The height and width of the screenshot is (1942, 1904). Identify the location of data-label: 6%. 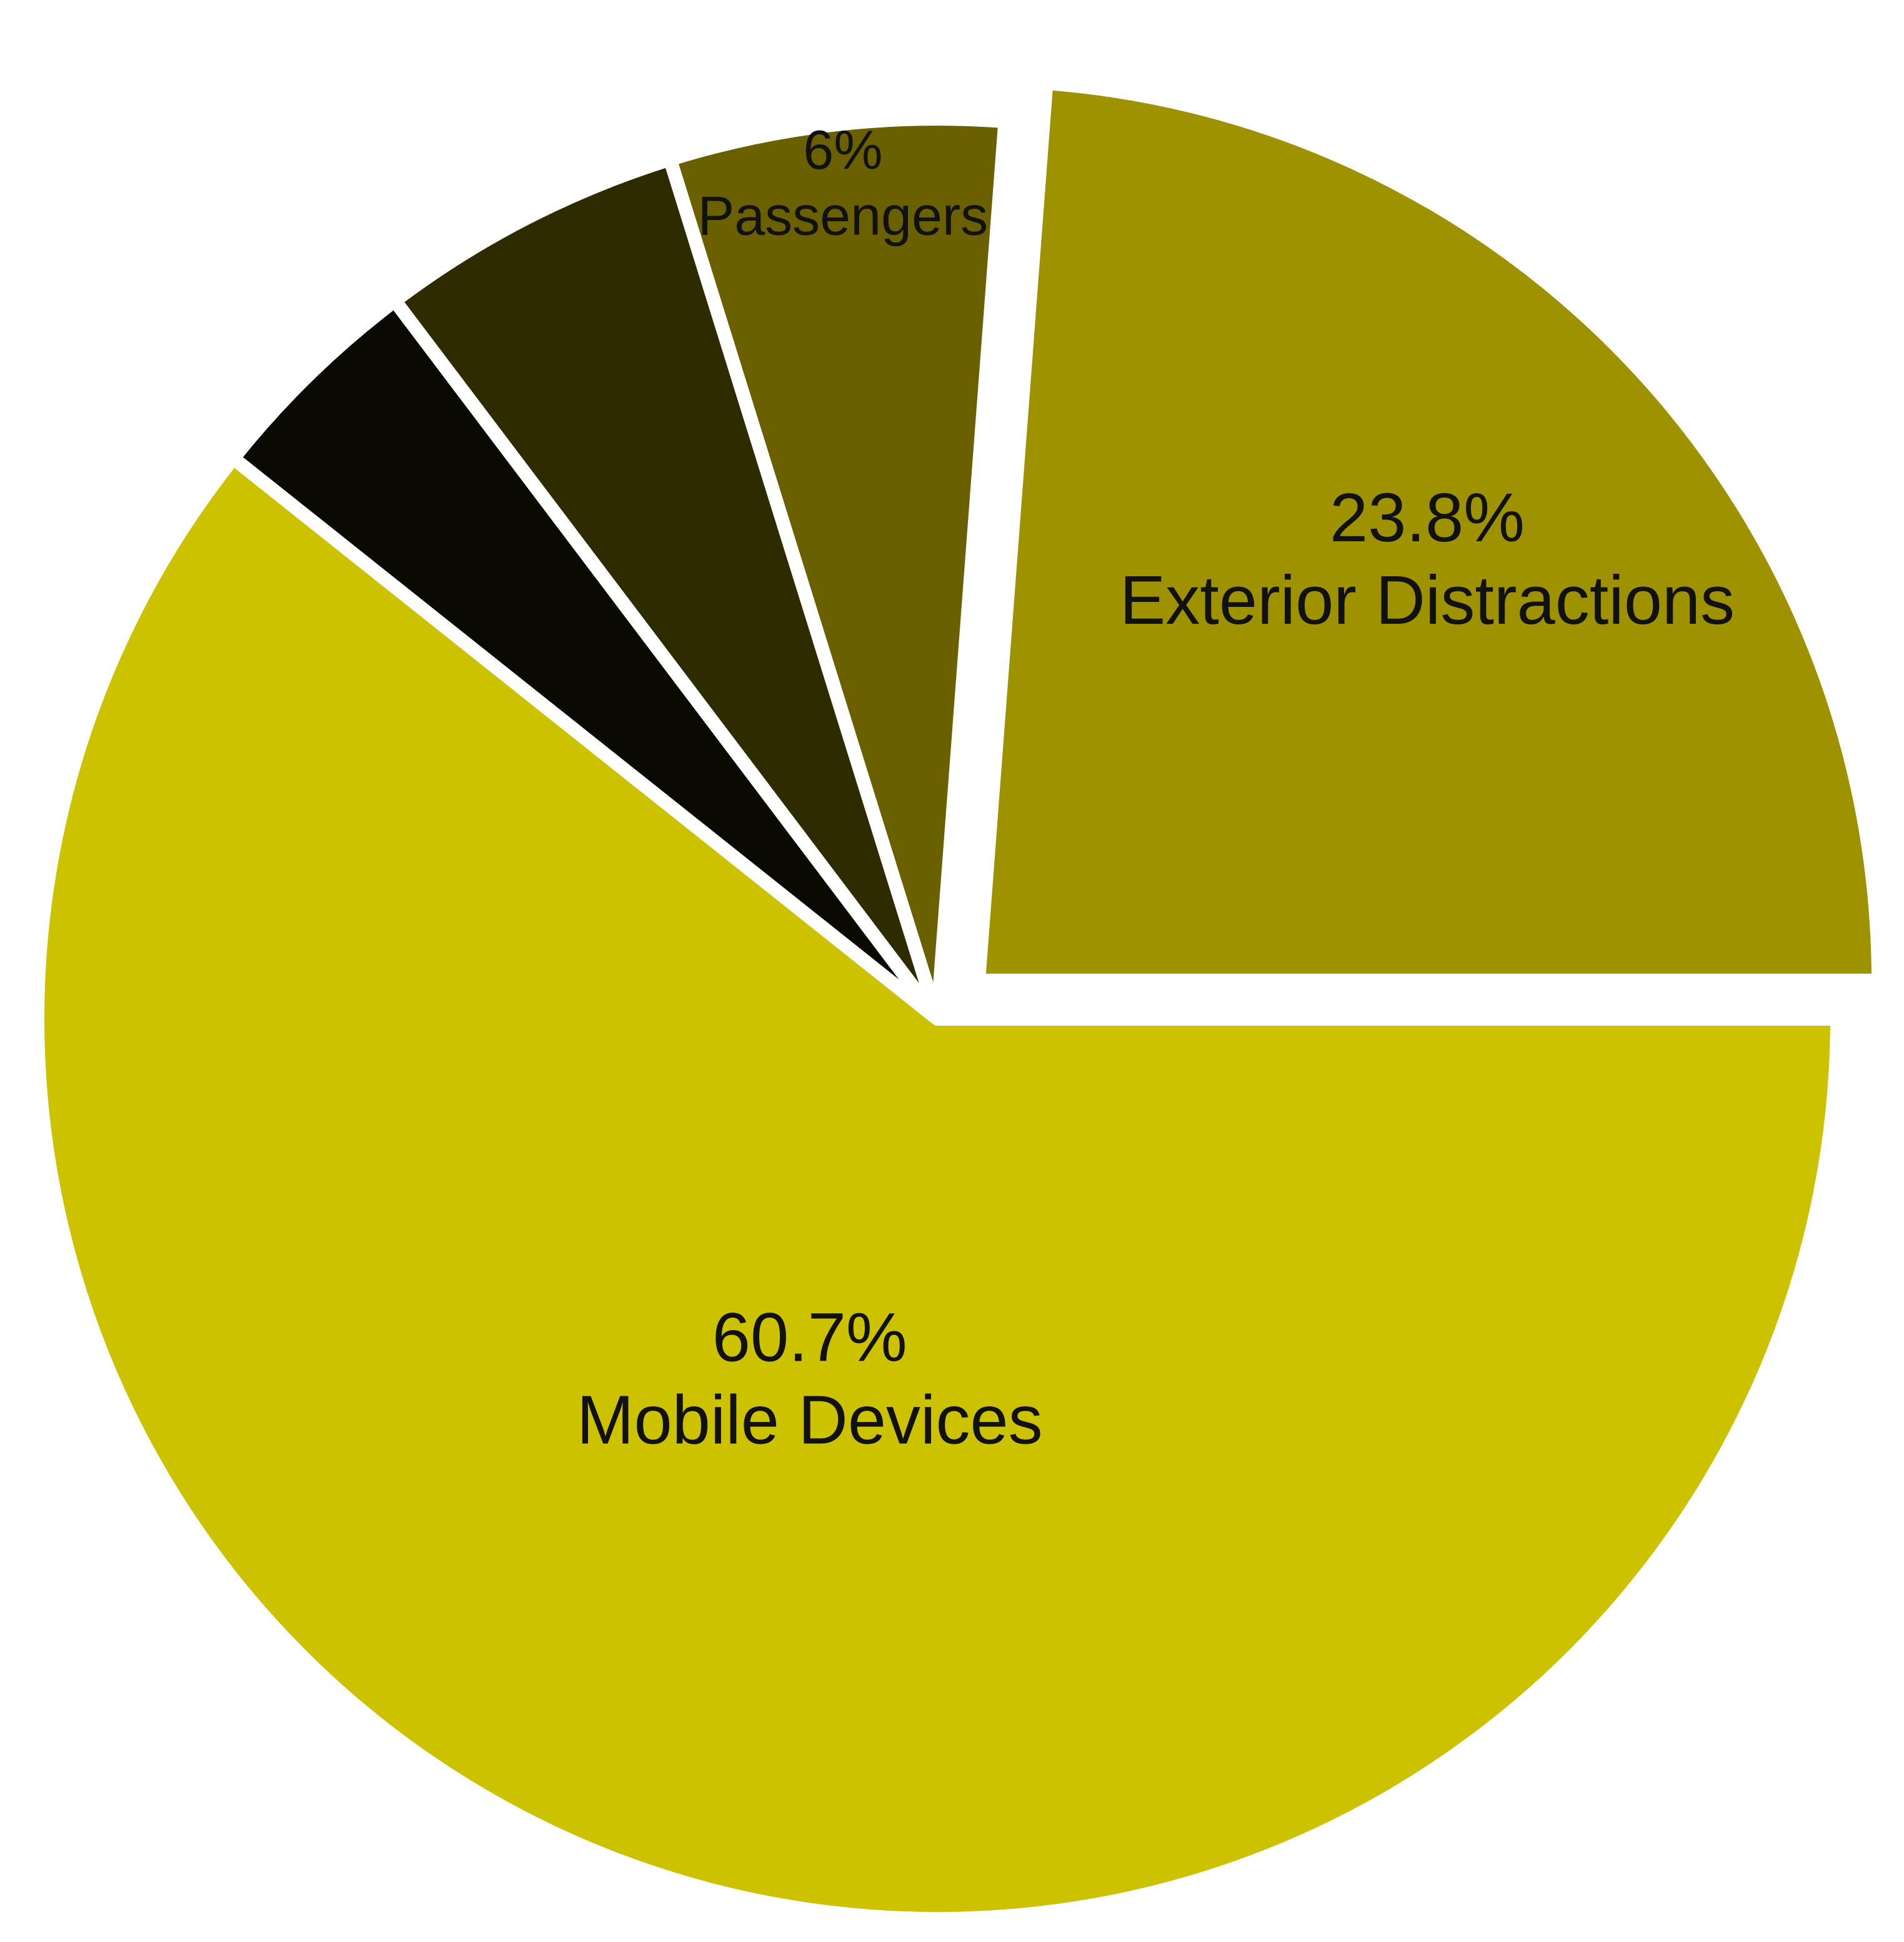
(842, 150).